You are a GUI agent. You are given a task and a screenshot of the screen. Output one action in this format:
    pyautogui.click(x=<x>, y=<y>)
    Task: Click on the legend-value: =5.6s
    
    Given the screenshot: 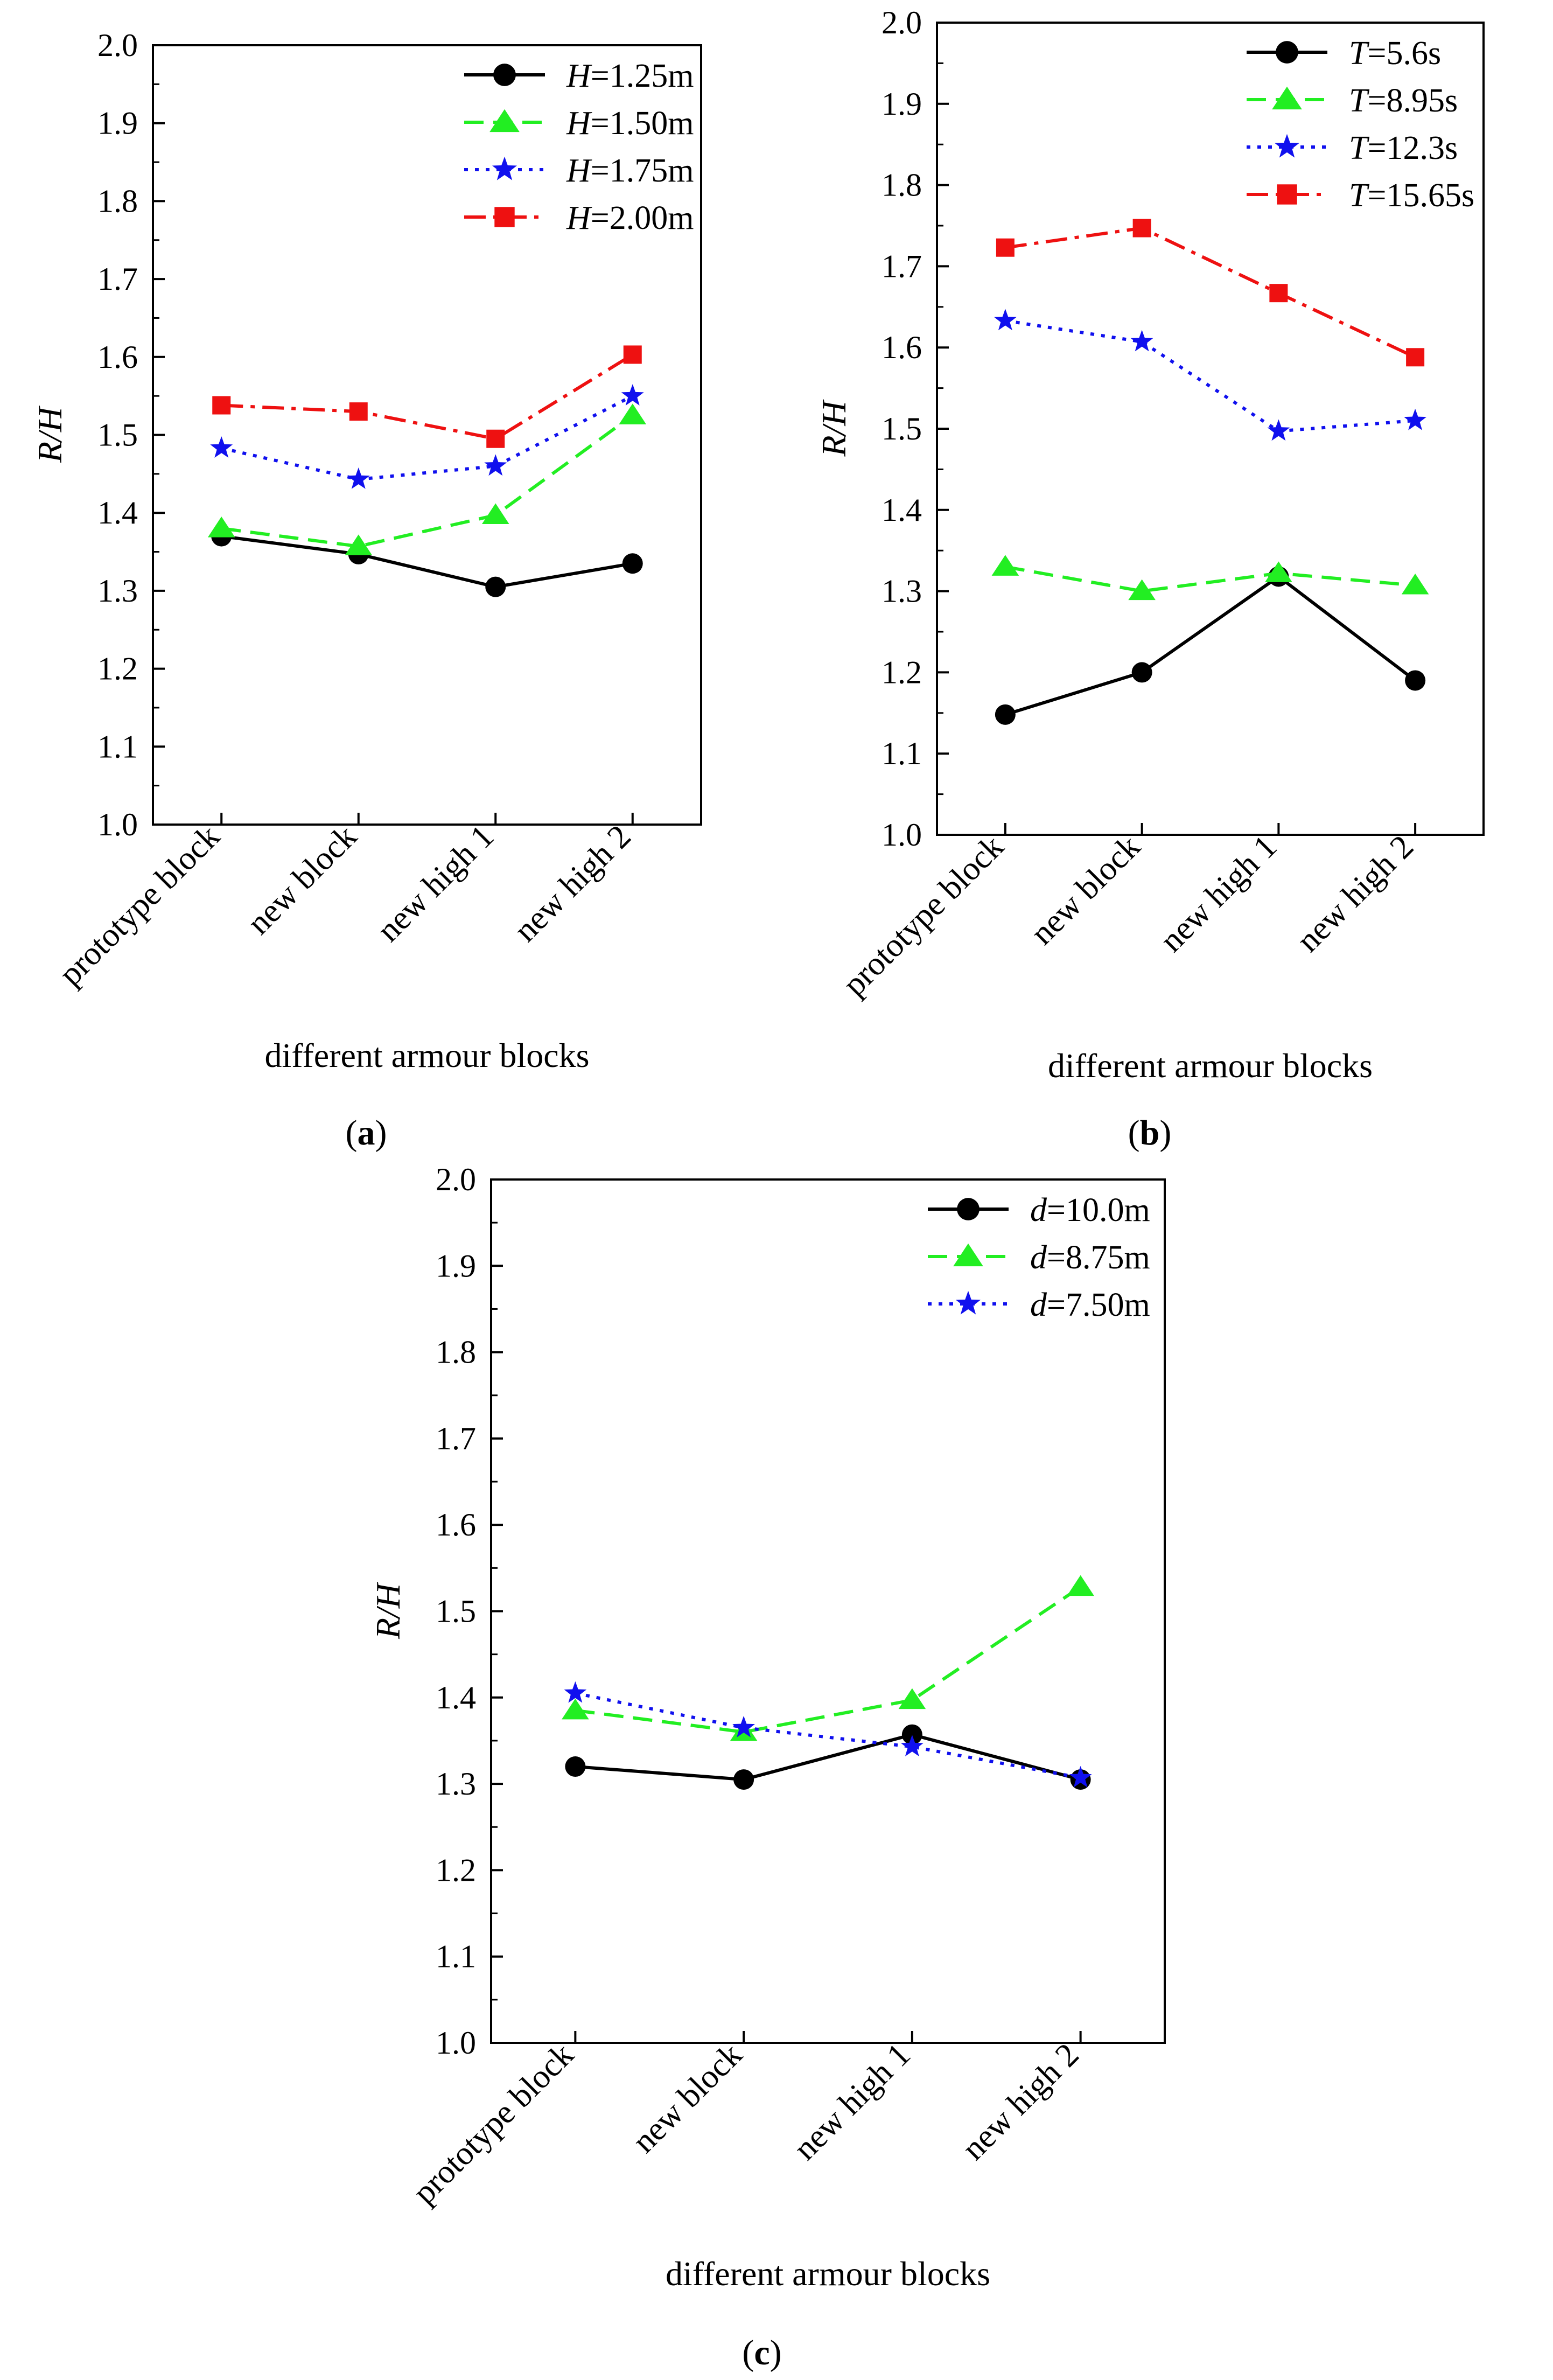 What is the action you would take?
    pyautogui.click(x=1404, y=54)
    